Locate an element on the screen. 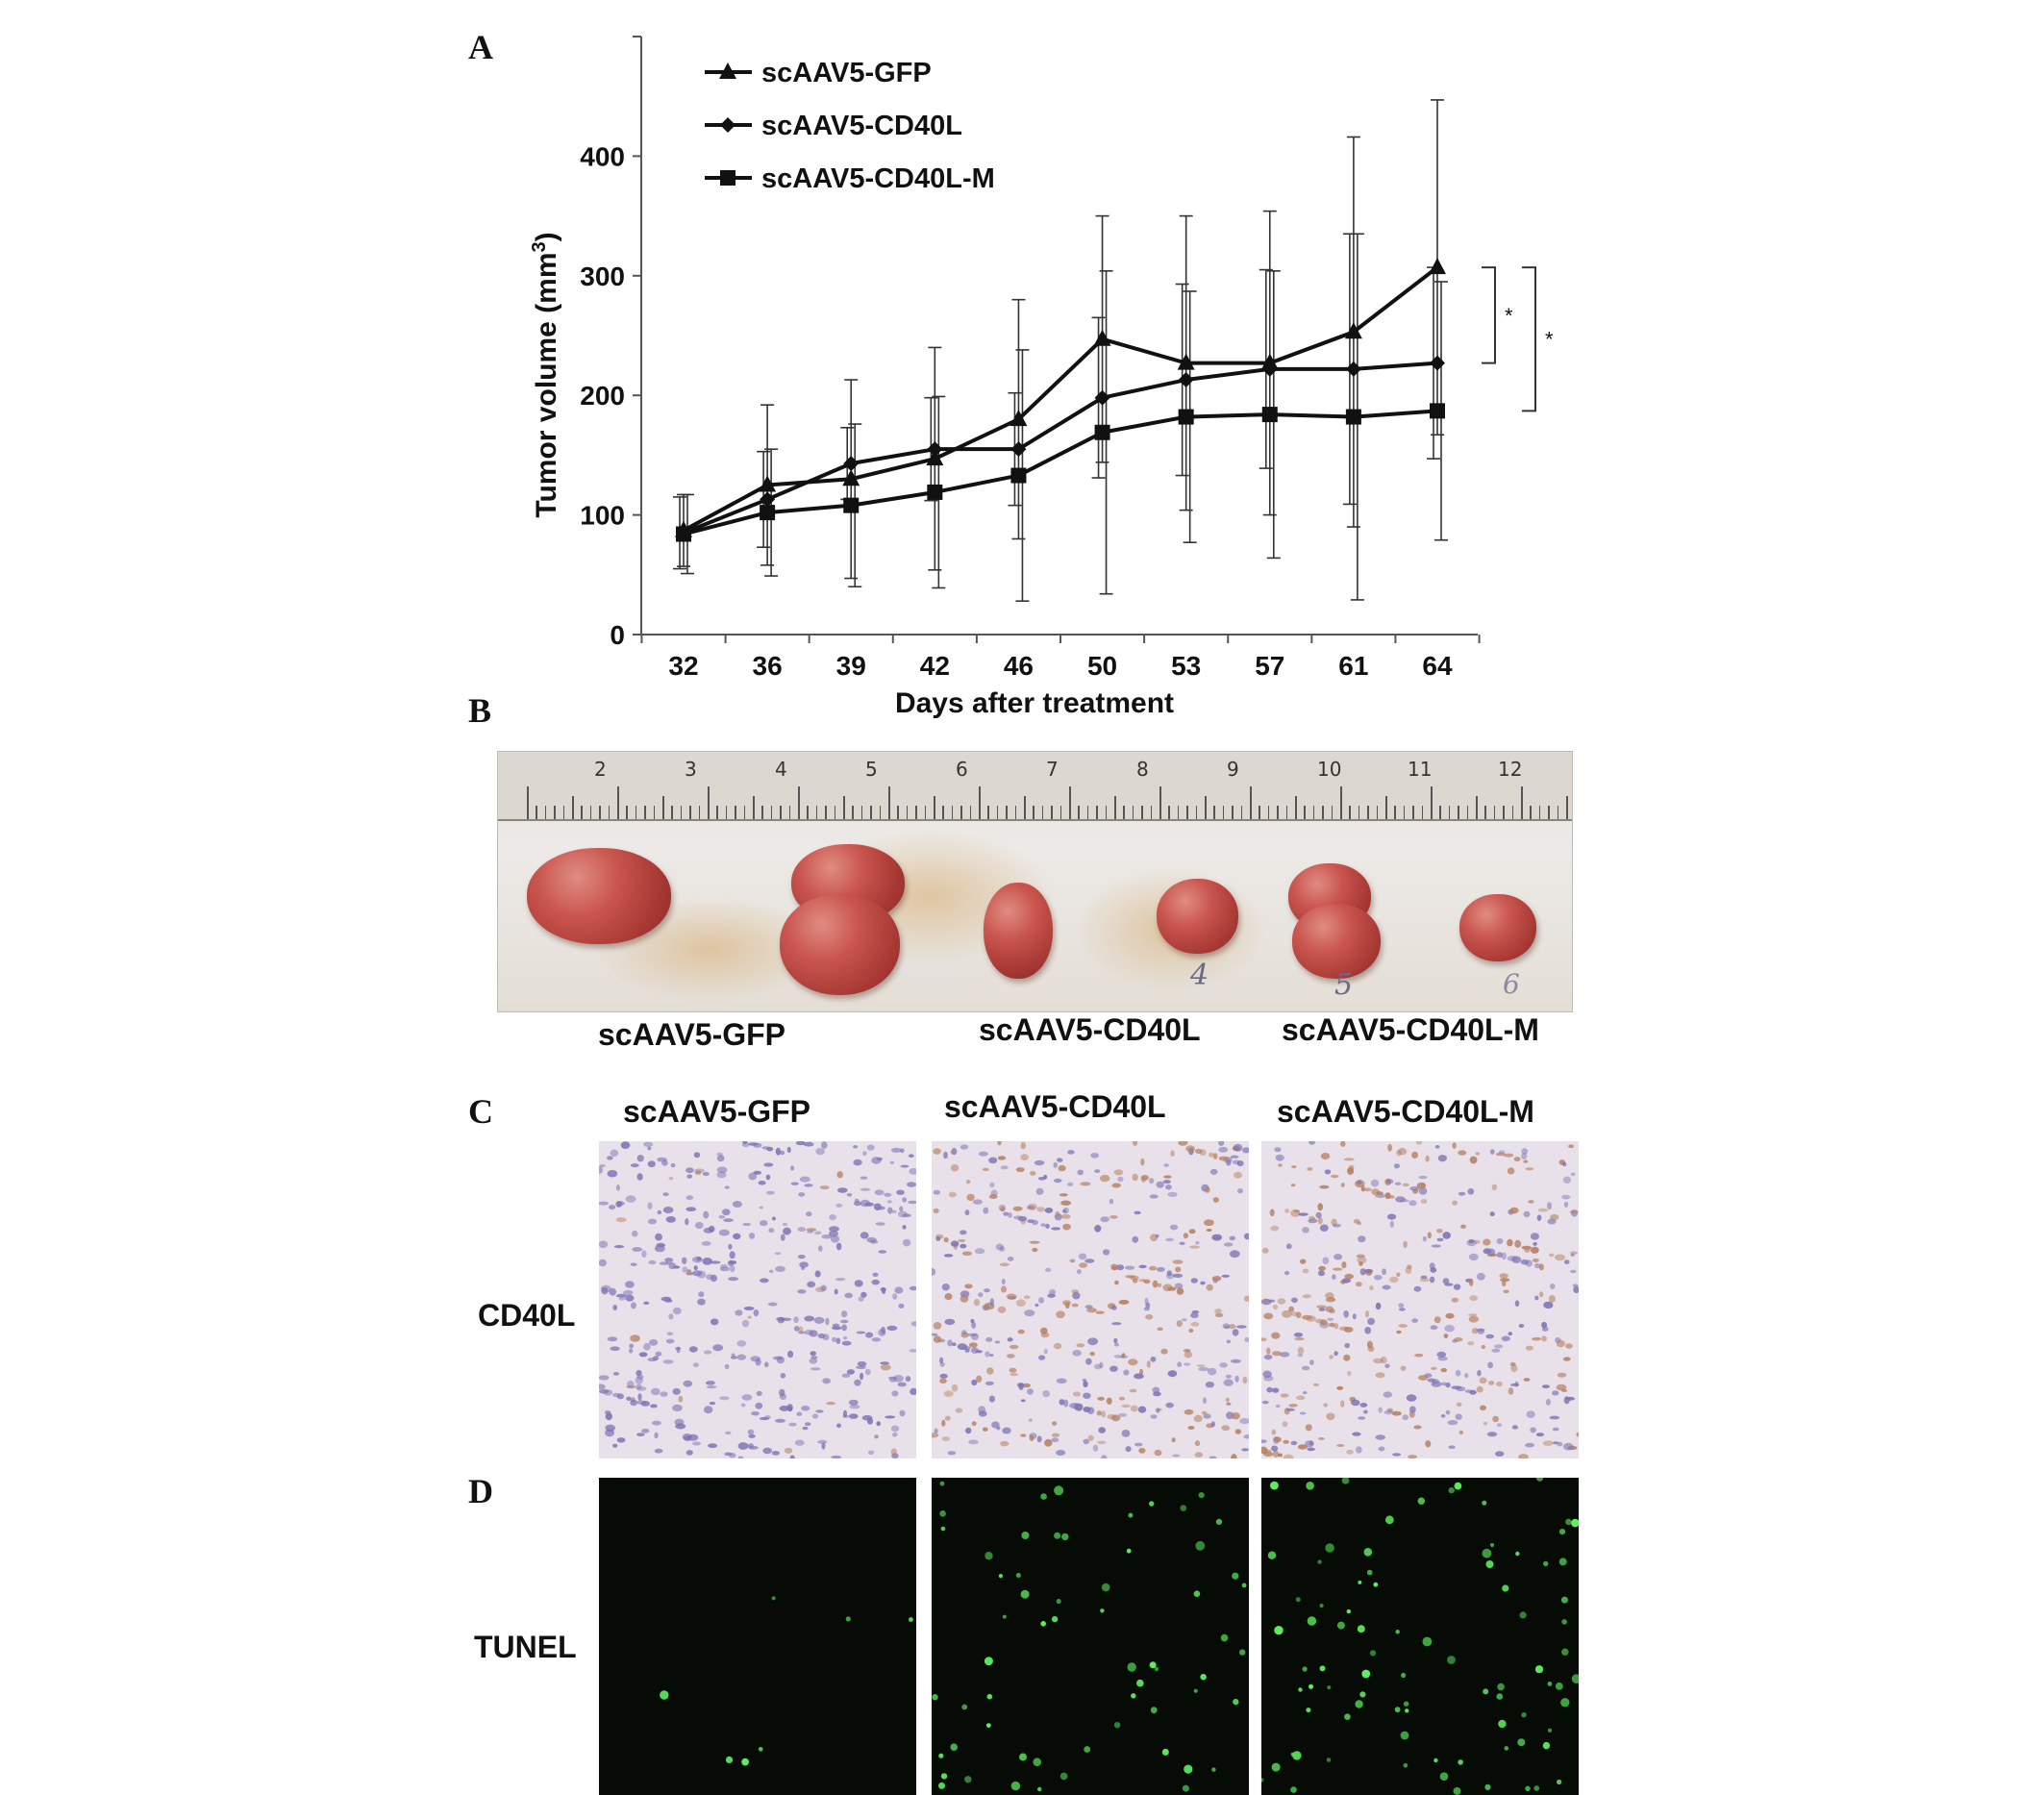  panel-letter-d: D is located at coordinates (480, 1491).